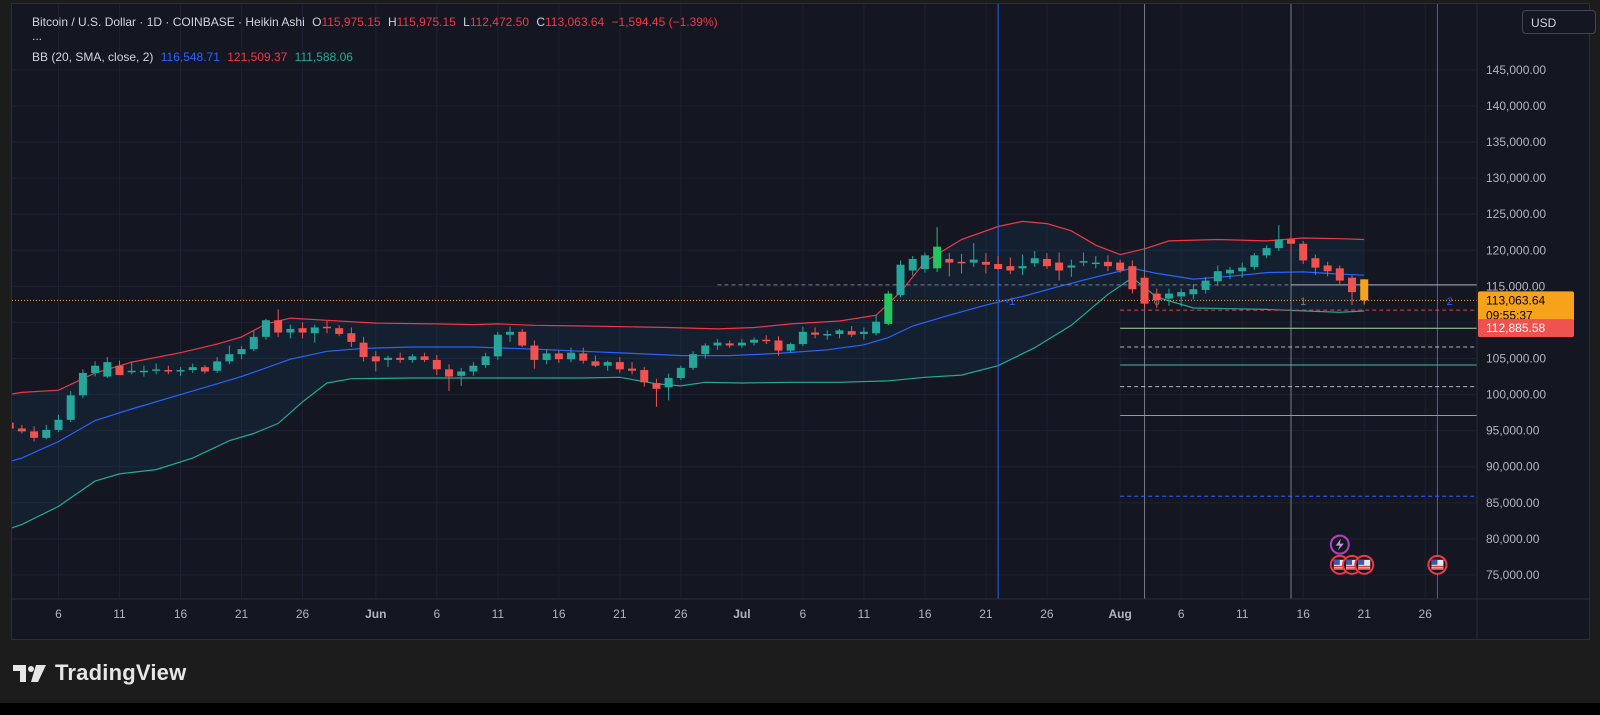  Describe the element at coordinates (1526, 328) in the screenshot. I see `level-price-tag: 112,885.58` at that location.